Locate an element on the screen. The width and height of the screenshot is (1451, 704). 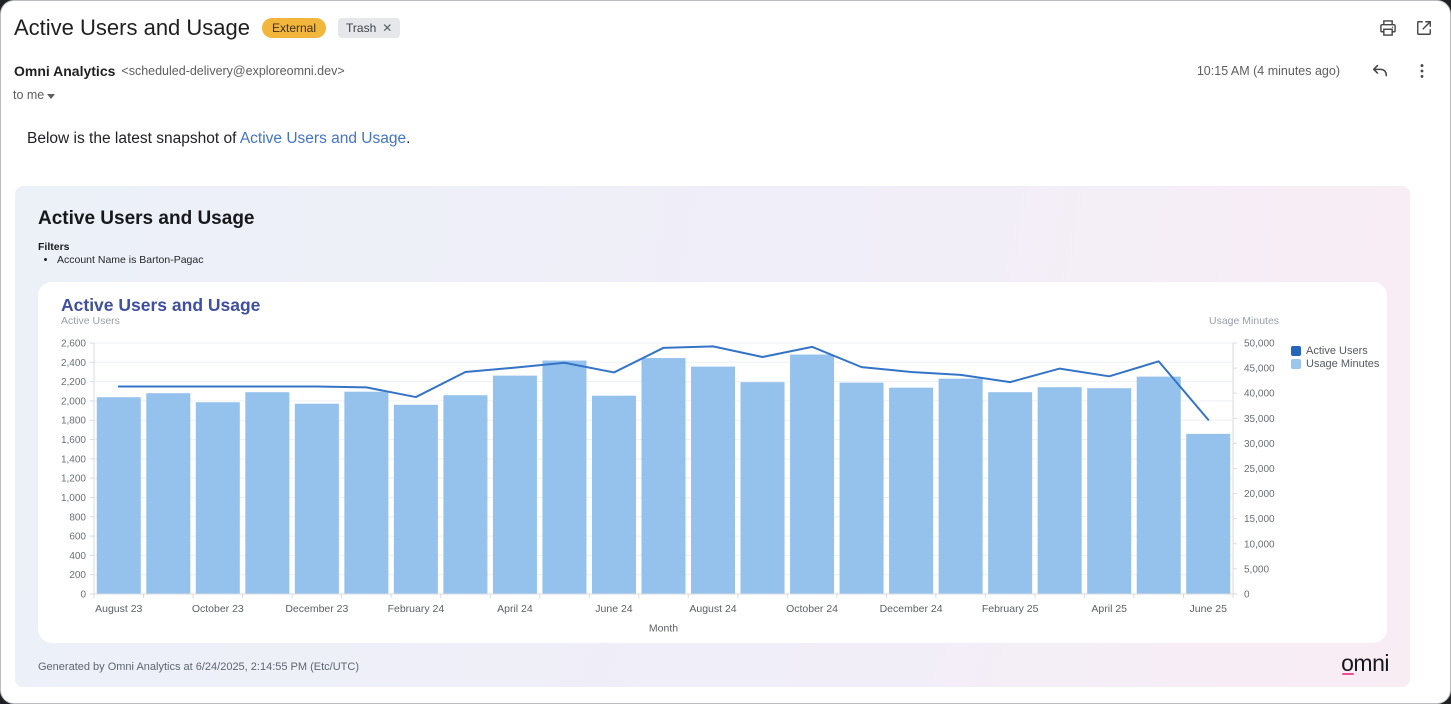
legend-swatch-active-users is located at coordinates (1296, 350).